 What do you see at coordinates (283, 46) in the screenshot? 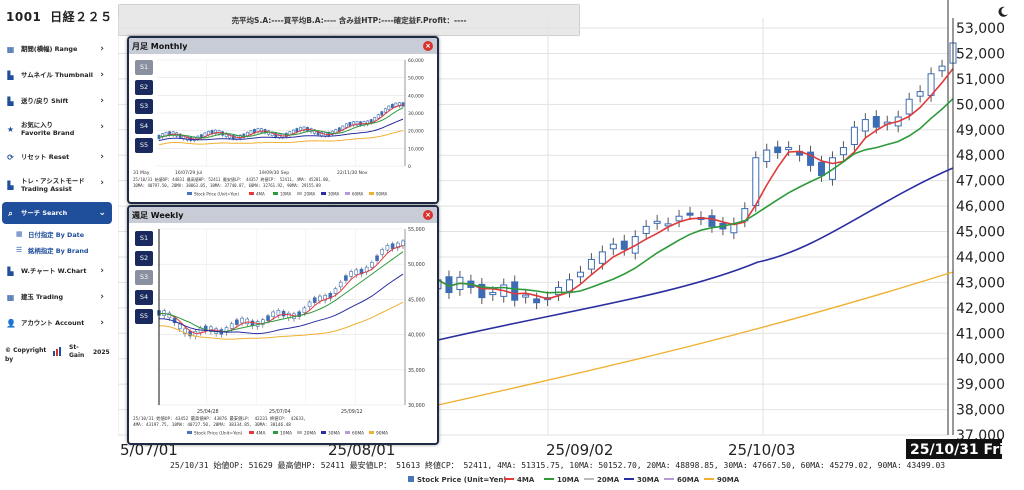
I see `monthly-panel-header: 月足 Monthly ×` at bounding box center [283, 46].